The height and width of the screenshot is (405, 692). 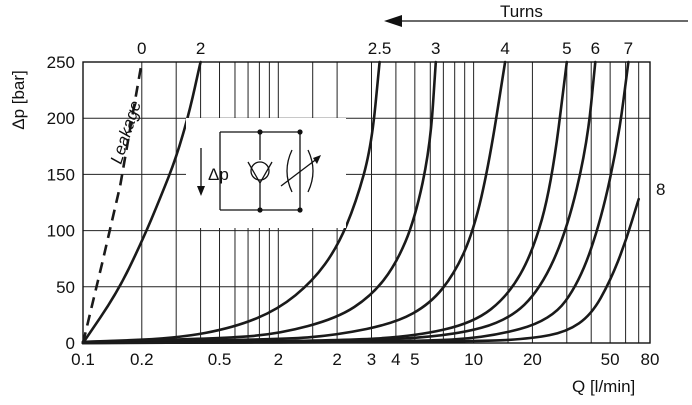 What do you see at coordinates (141, 48) in the screenshot?
I see `turns-value-label: 0` at bounding box center [141, 48].